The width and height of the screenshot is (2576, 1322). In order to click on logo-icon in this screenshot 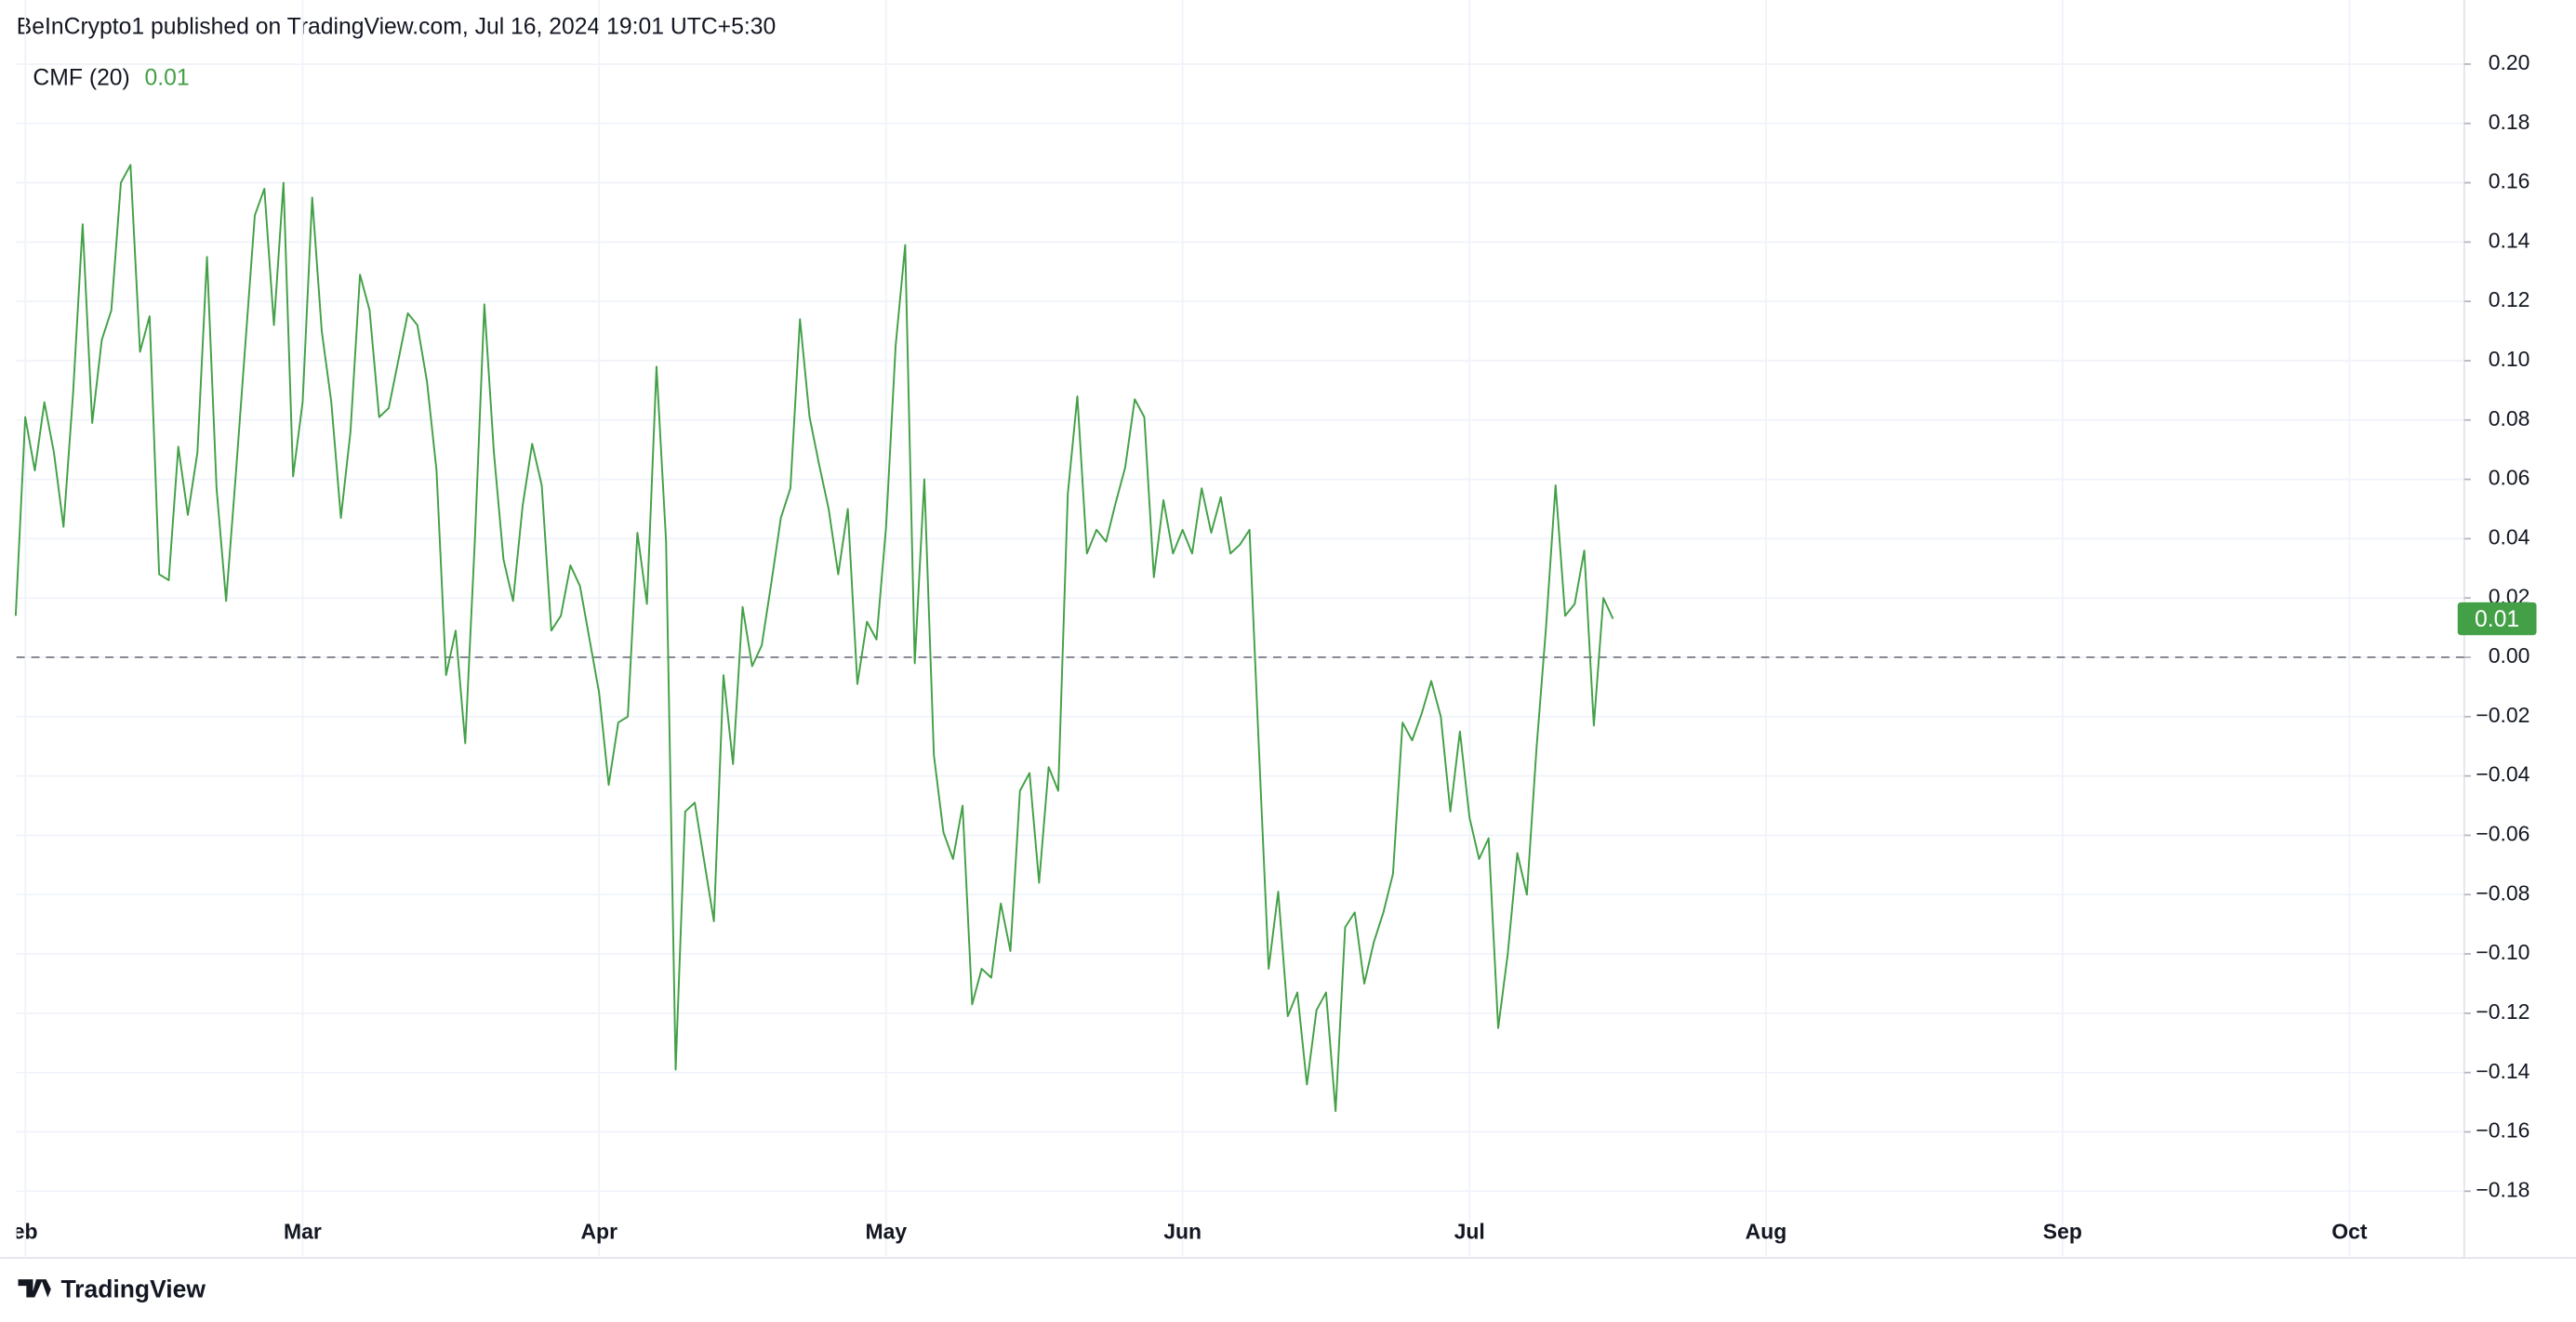, I will do `click(34, 1289)`.